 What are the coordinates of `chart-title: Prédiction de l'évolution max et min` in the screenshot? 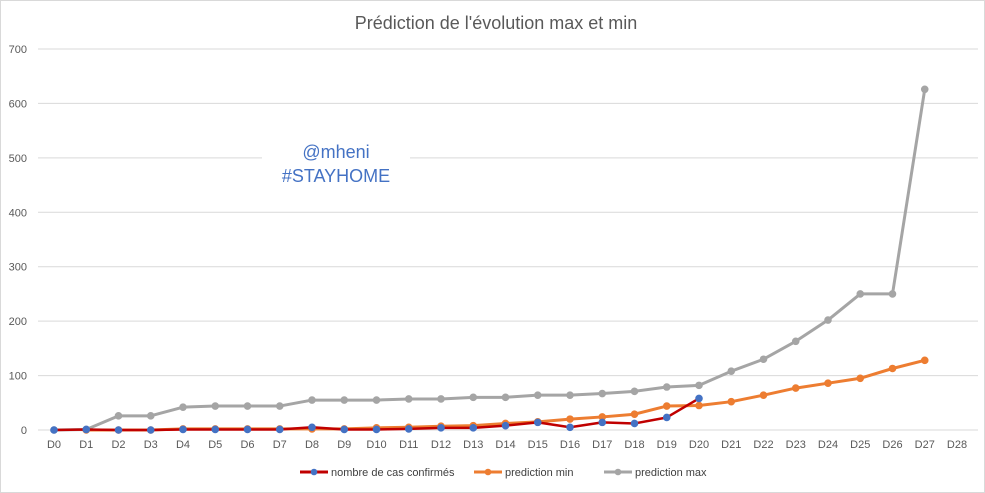 It's located at (496, 23).